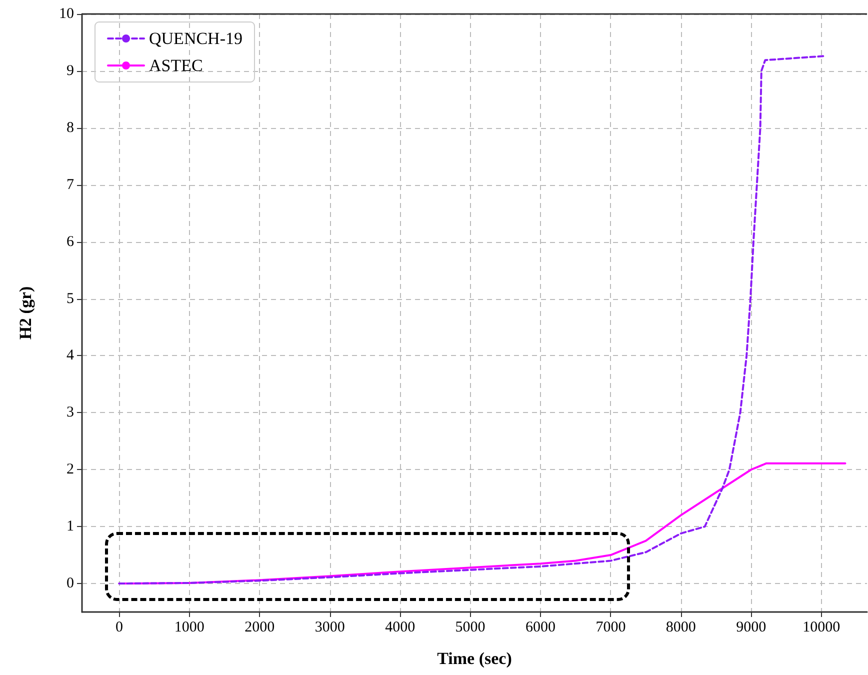  What do you see at coordinates (329, 628) in the screenshot?
I see `x-tick-label: 3000` at bounding box center [329, 628].